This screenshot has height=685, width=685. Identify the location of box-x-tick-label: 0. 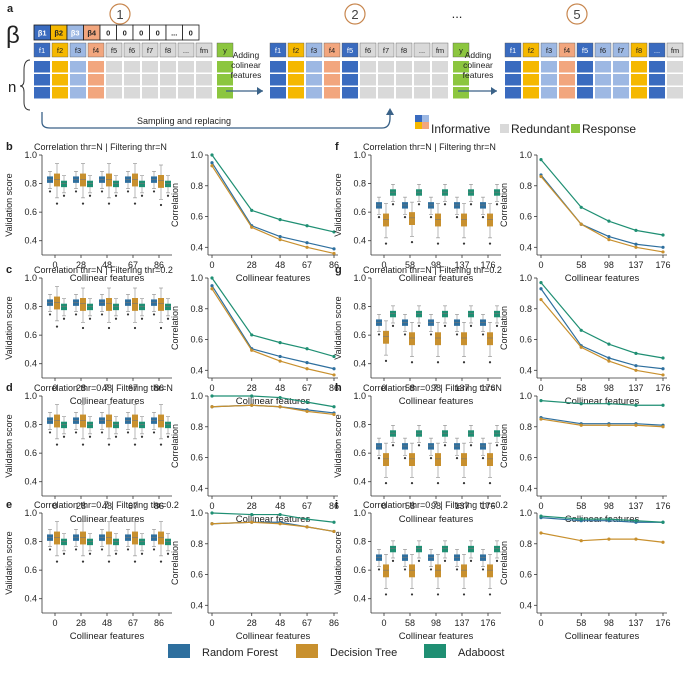
(383, 506).